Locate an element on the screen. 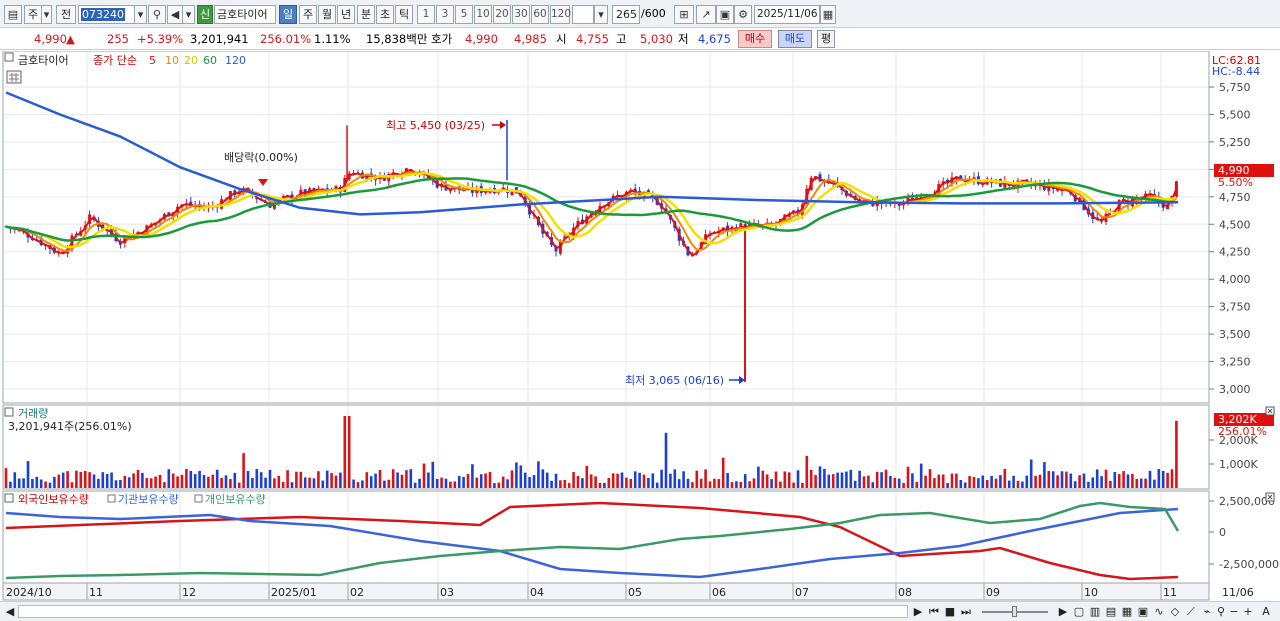 This screenshot has width=1280, height=621. gear-icon: ⚙ is located at coordinates (743, 14).